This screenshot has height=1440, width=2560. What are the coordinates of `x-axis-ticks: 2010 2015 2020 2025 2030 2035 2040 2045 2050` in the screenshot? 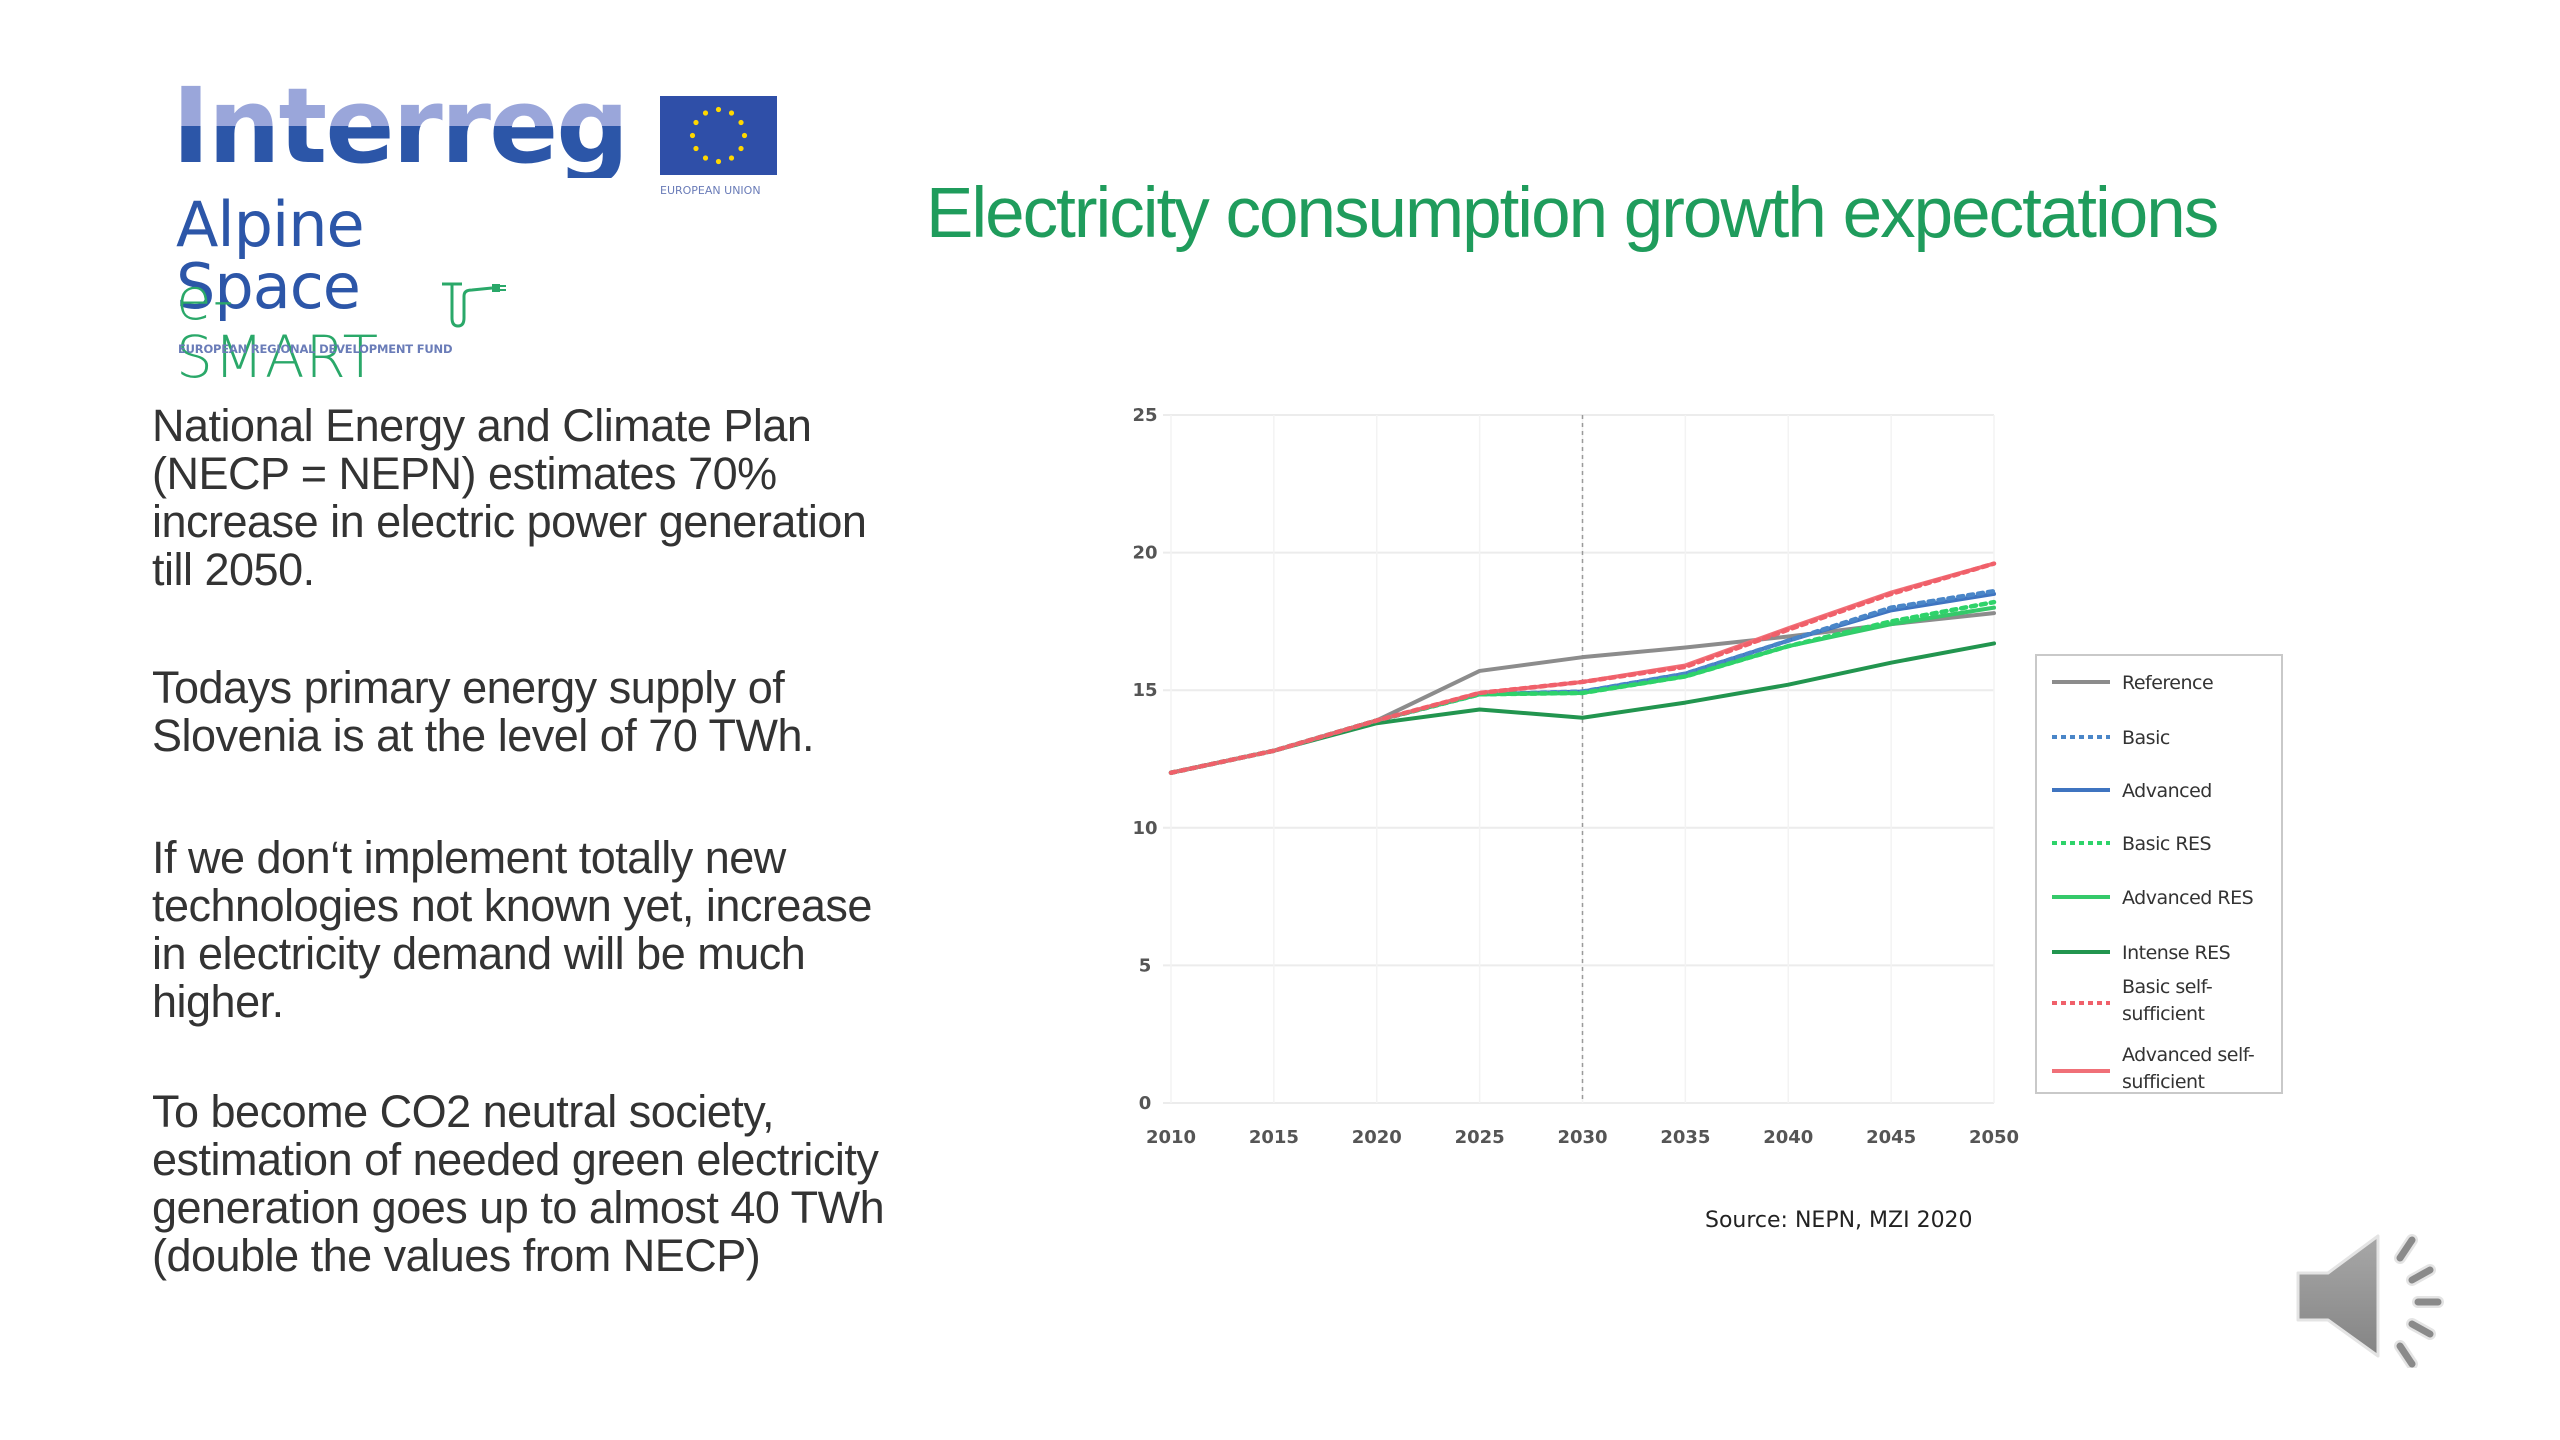 It's located at (1582, 1137).